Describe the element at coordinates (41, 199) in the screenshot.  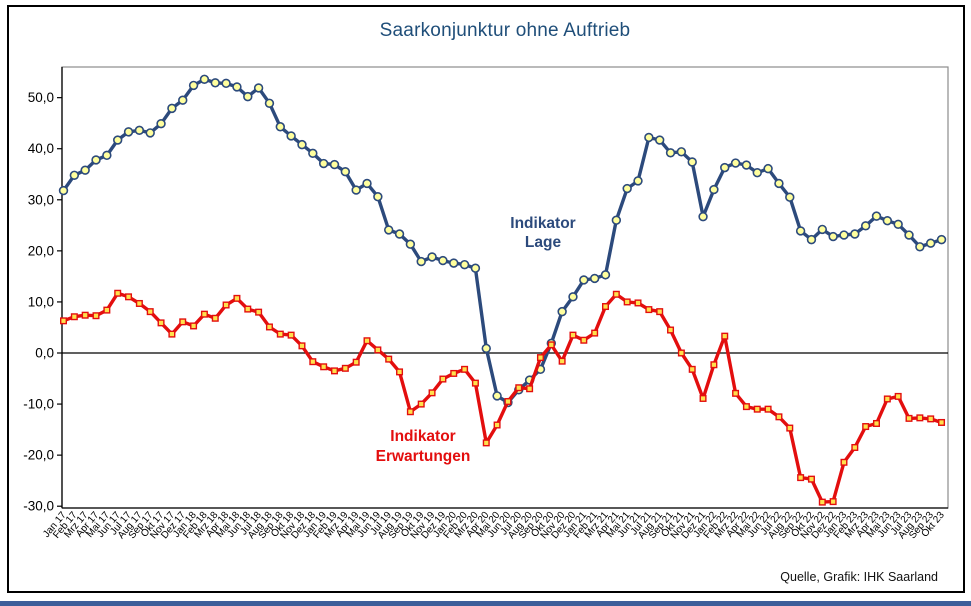
I see `y-axis-tick-label: 30,0` at that location.